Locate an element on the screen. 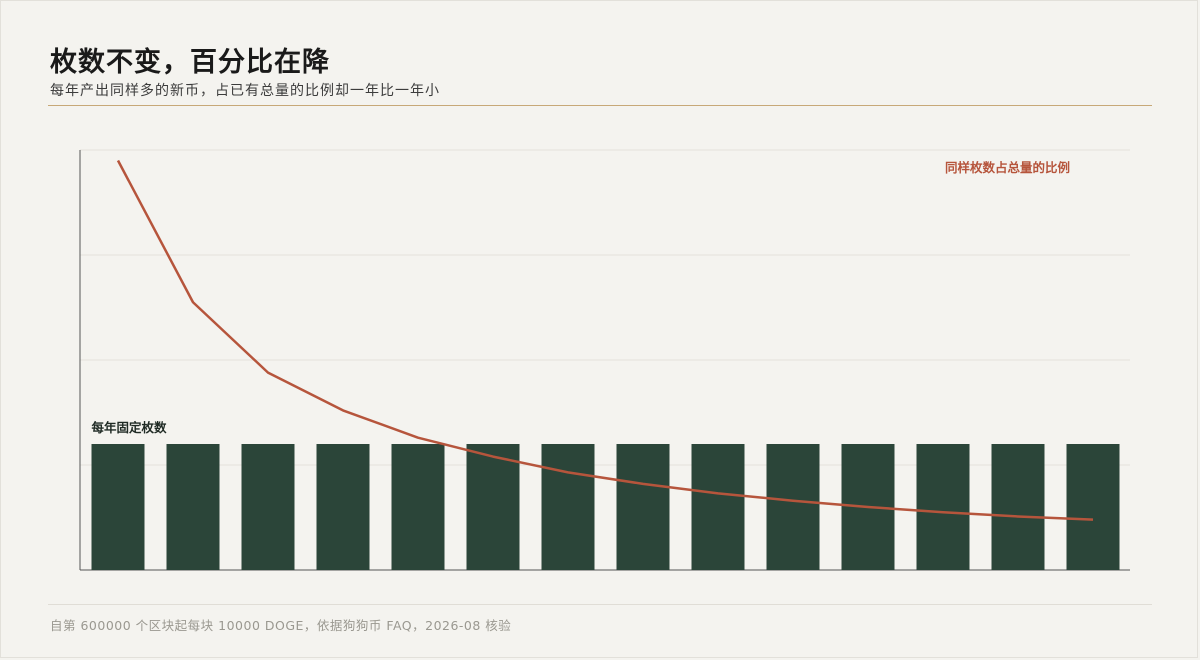  bar-series-label: 每年固定枚数 is located at coordinates (130, 427).